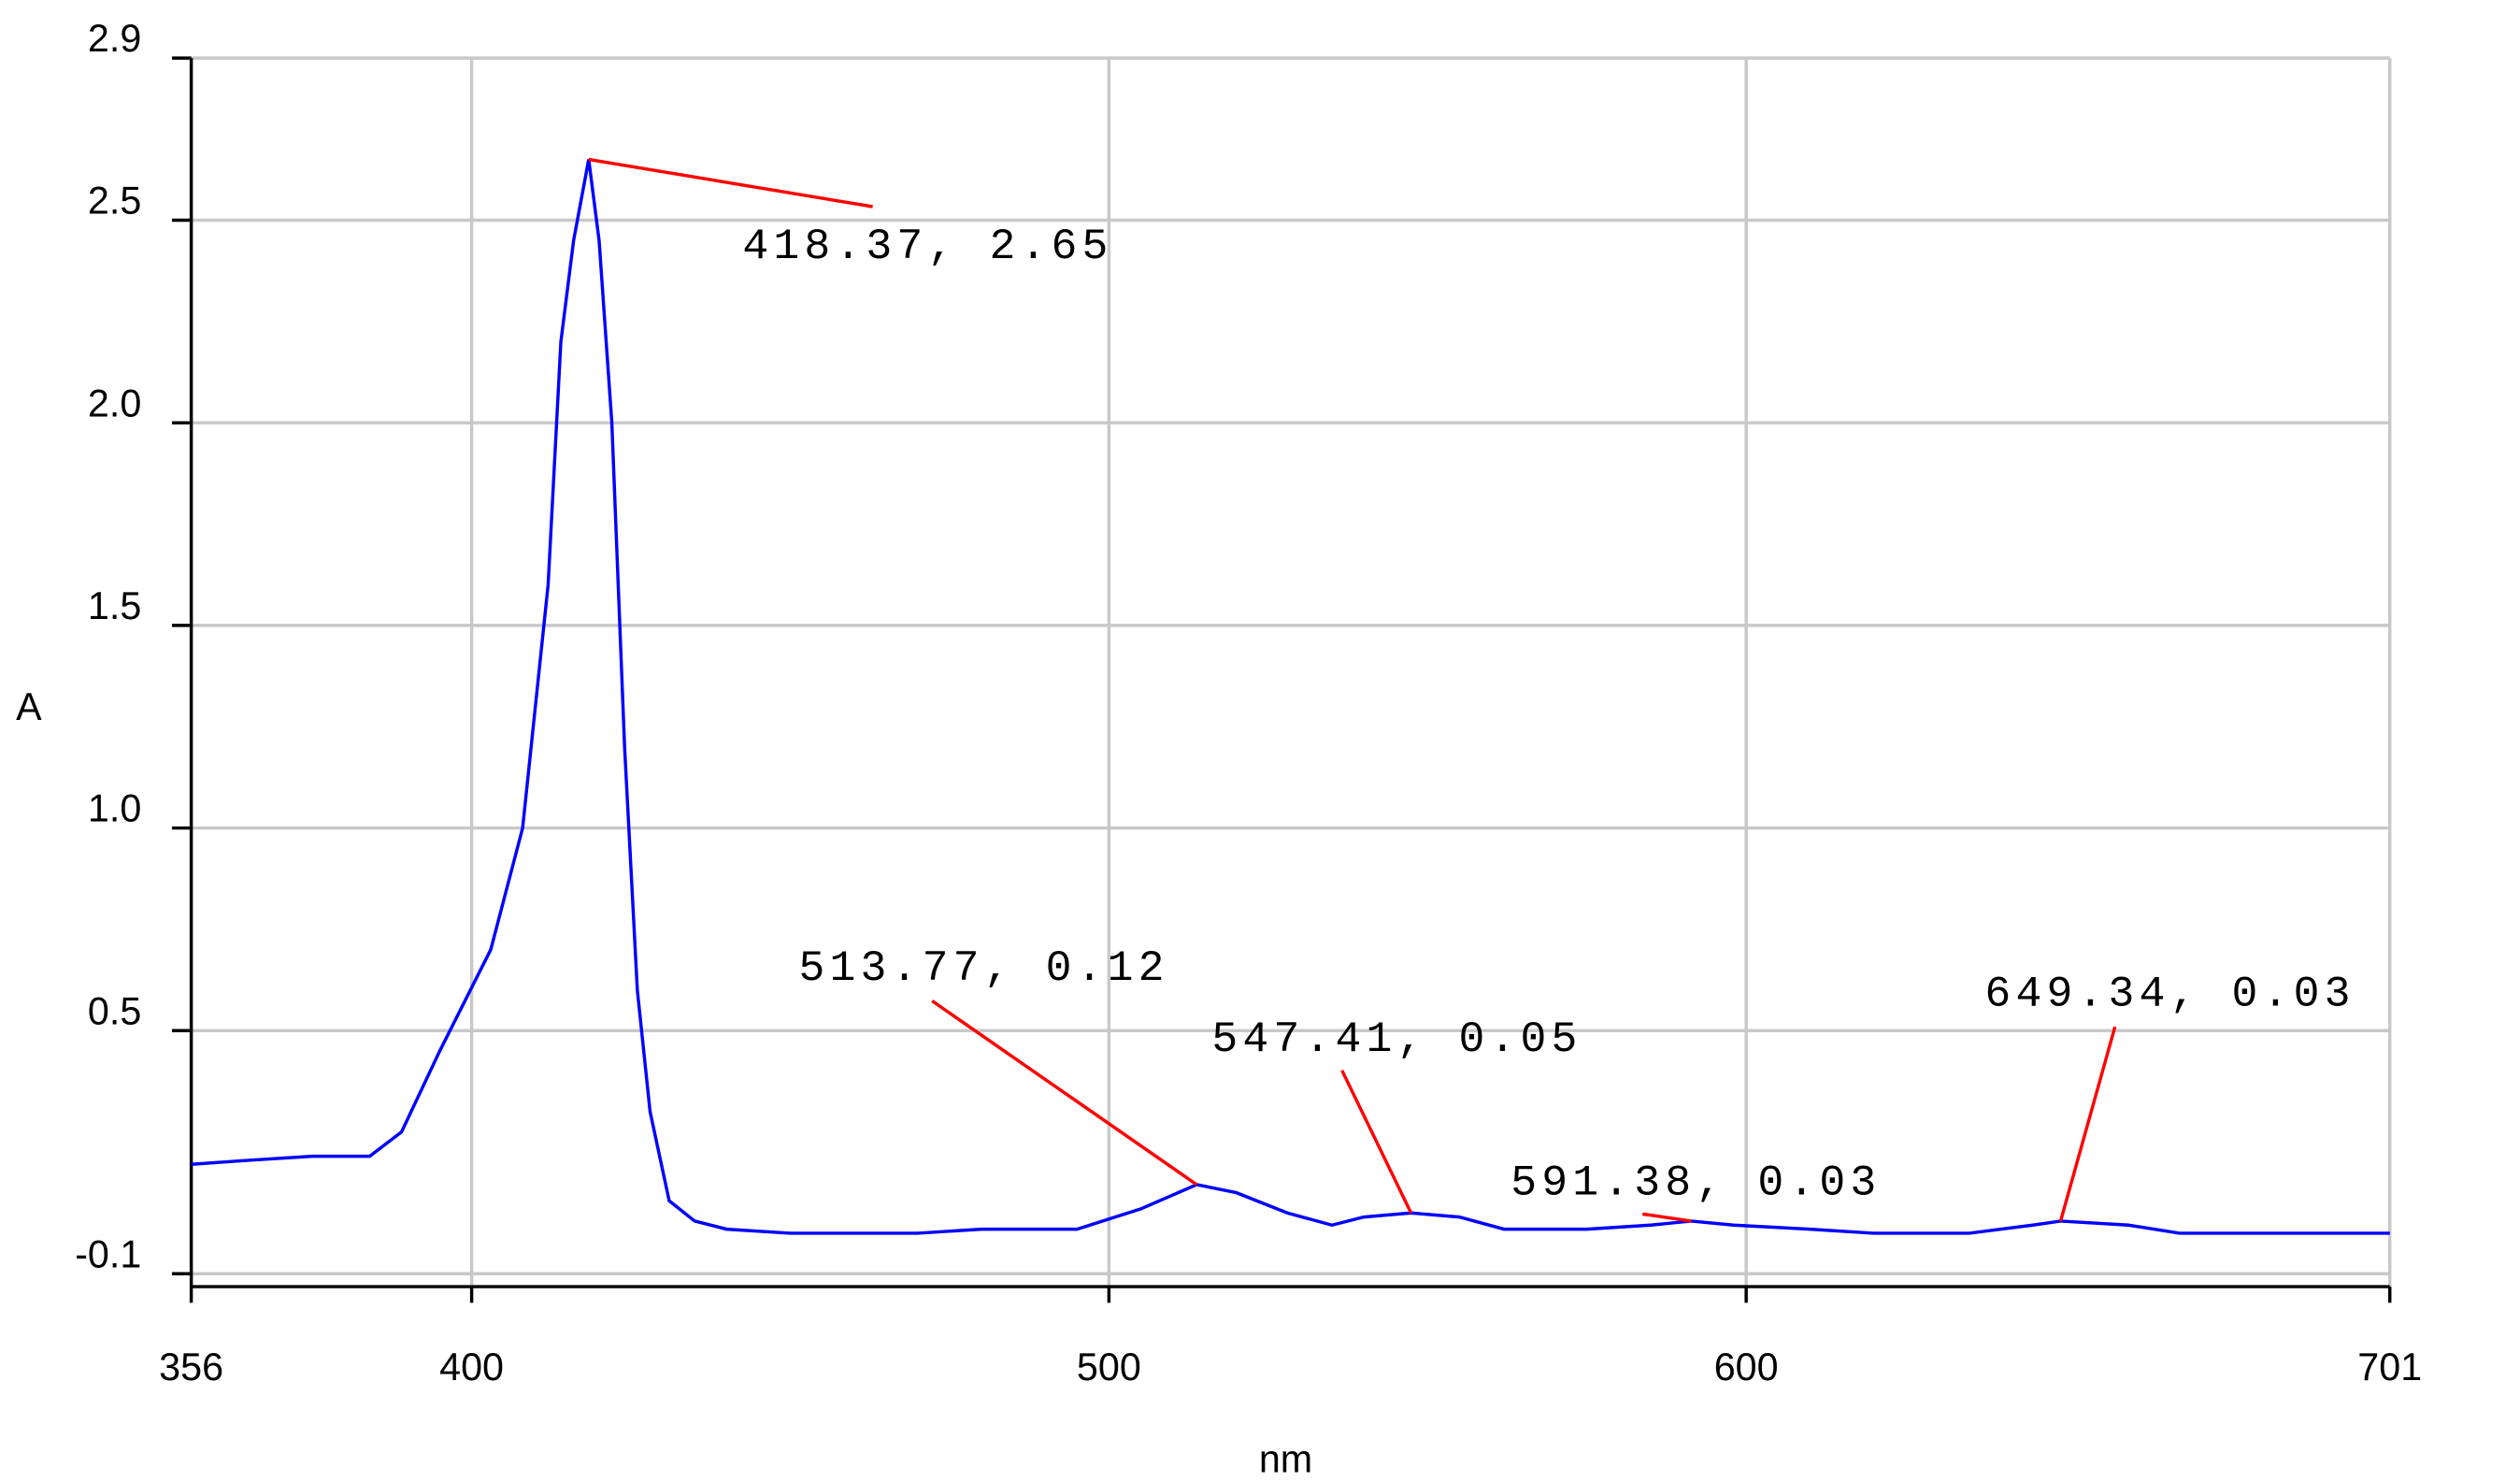  Describe the element at coordinates (927, 247) in the screenshot. I see `annotation-label: 418.37, 2.65` at that location.